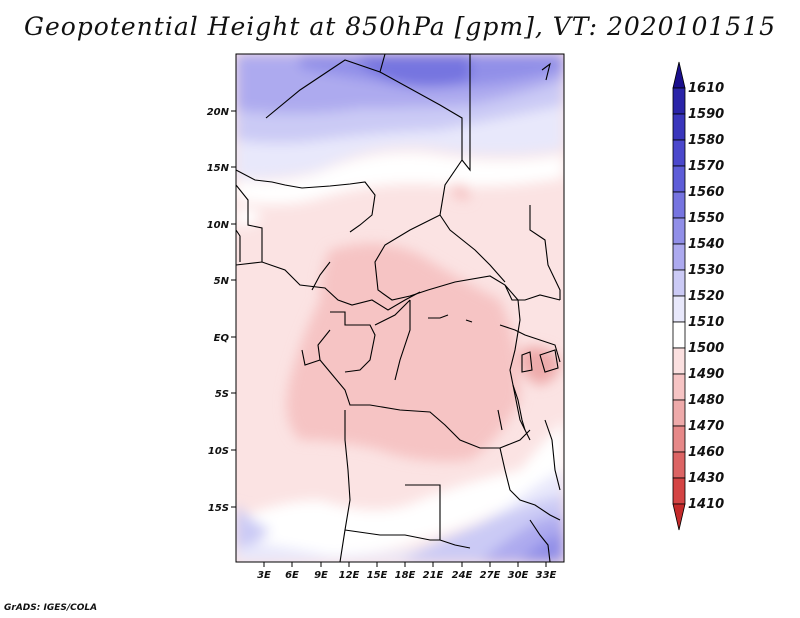 Image resolution: width=800 pixels, height=618 pixels. I want to click on colorbar-label: 1470, so click(706, 426).